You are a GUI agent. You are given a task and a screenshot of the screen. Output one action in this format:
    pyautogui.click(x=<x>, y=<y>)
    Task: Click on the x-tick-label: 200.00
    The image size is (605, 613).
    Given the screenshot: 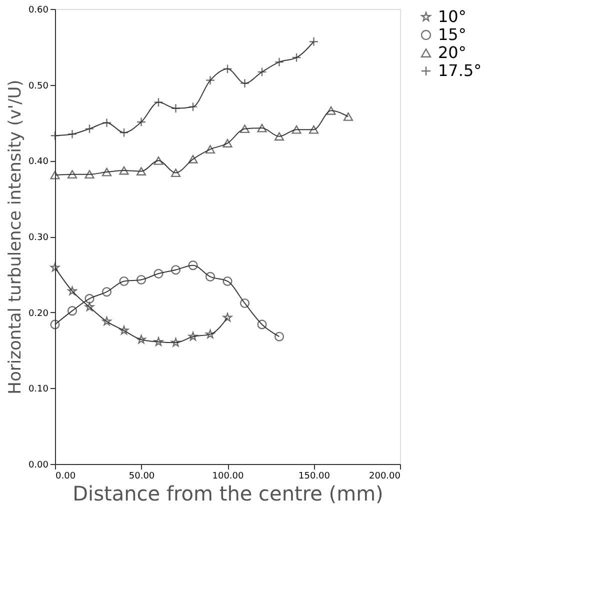 What is the action you would take?
    pyautogui.click(x=385, y=477)
    